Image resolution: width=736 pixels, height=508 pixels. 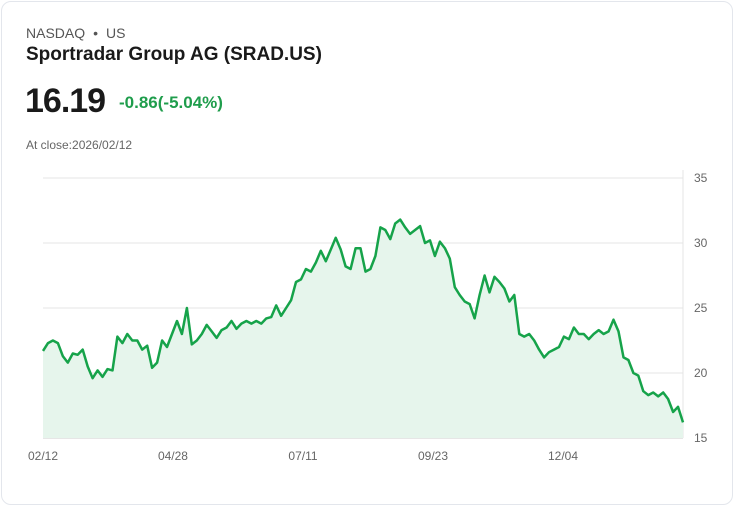 I want to click on exchange-line: NASDAQ • US, so click(x=75, y=33).